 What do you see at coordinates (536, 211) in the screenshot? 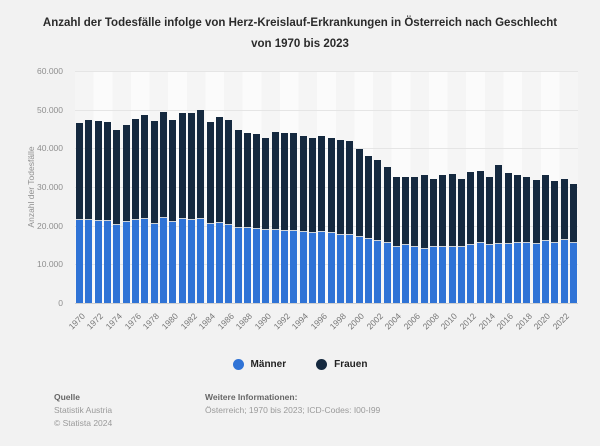
I see `bar-2019-frauen-segment` at bounding box center [536, 211].